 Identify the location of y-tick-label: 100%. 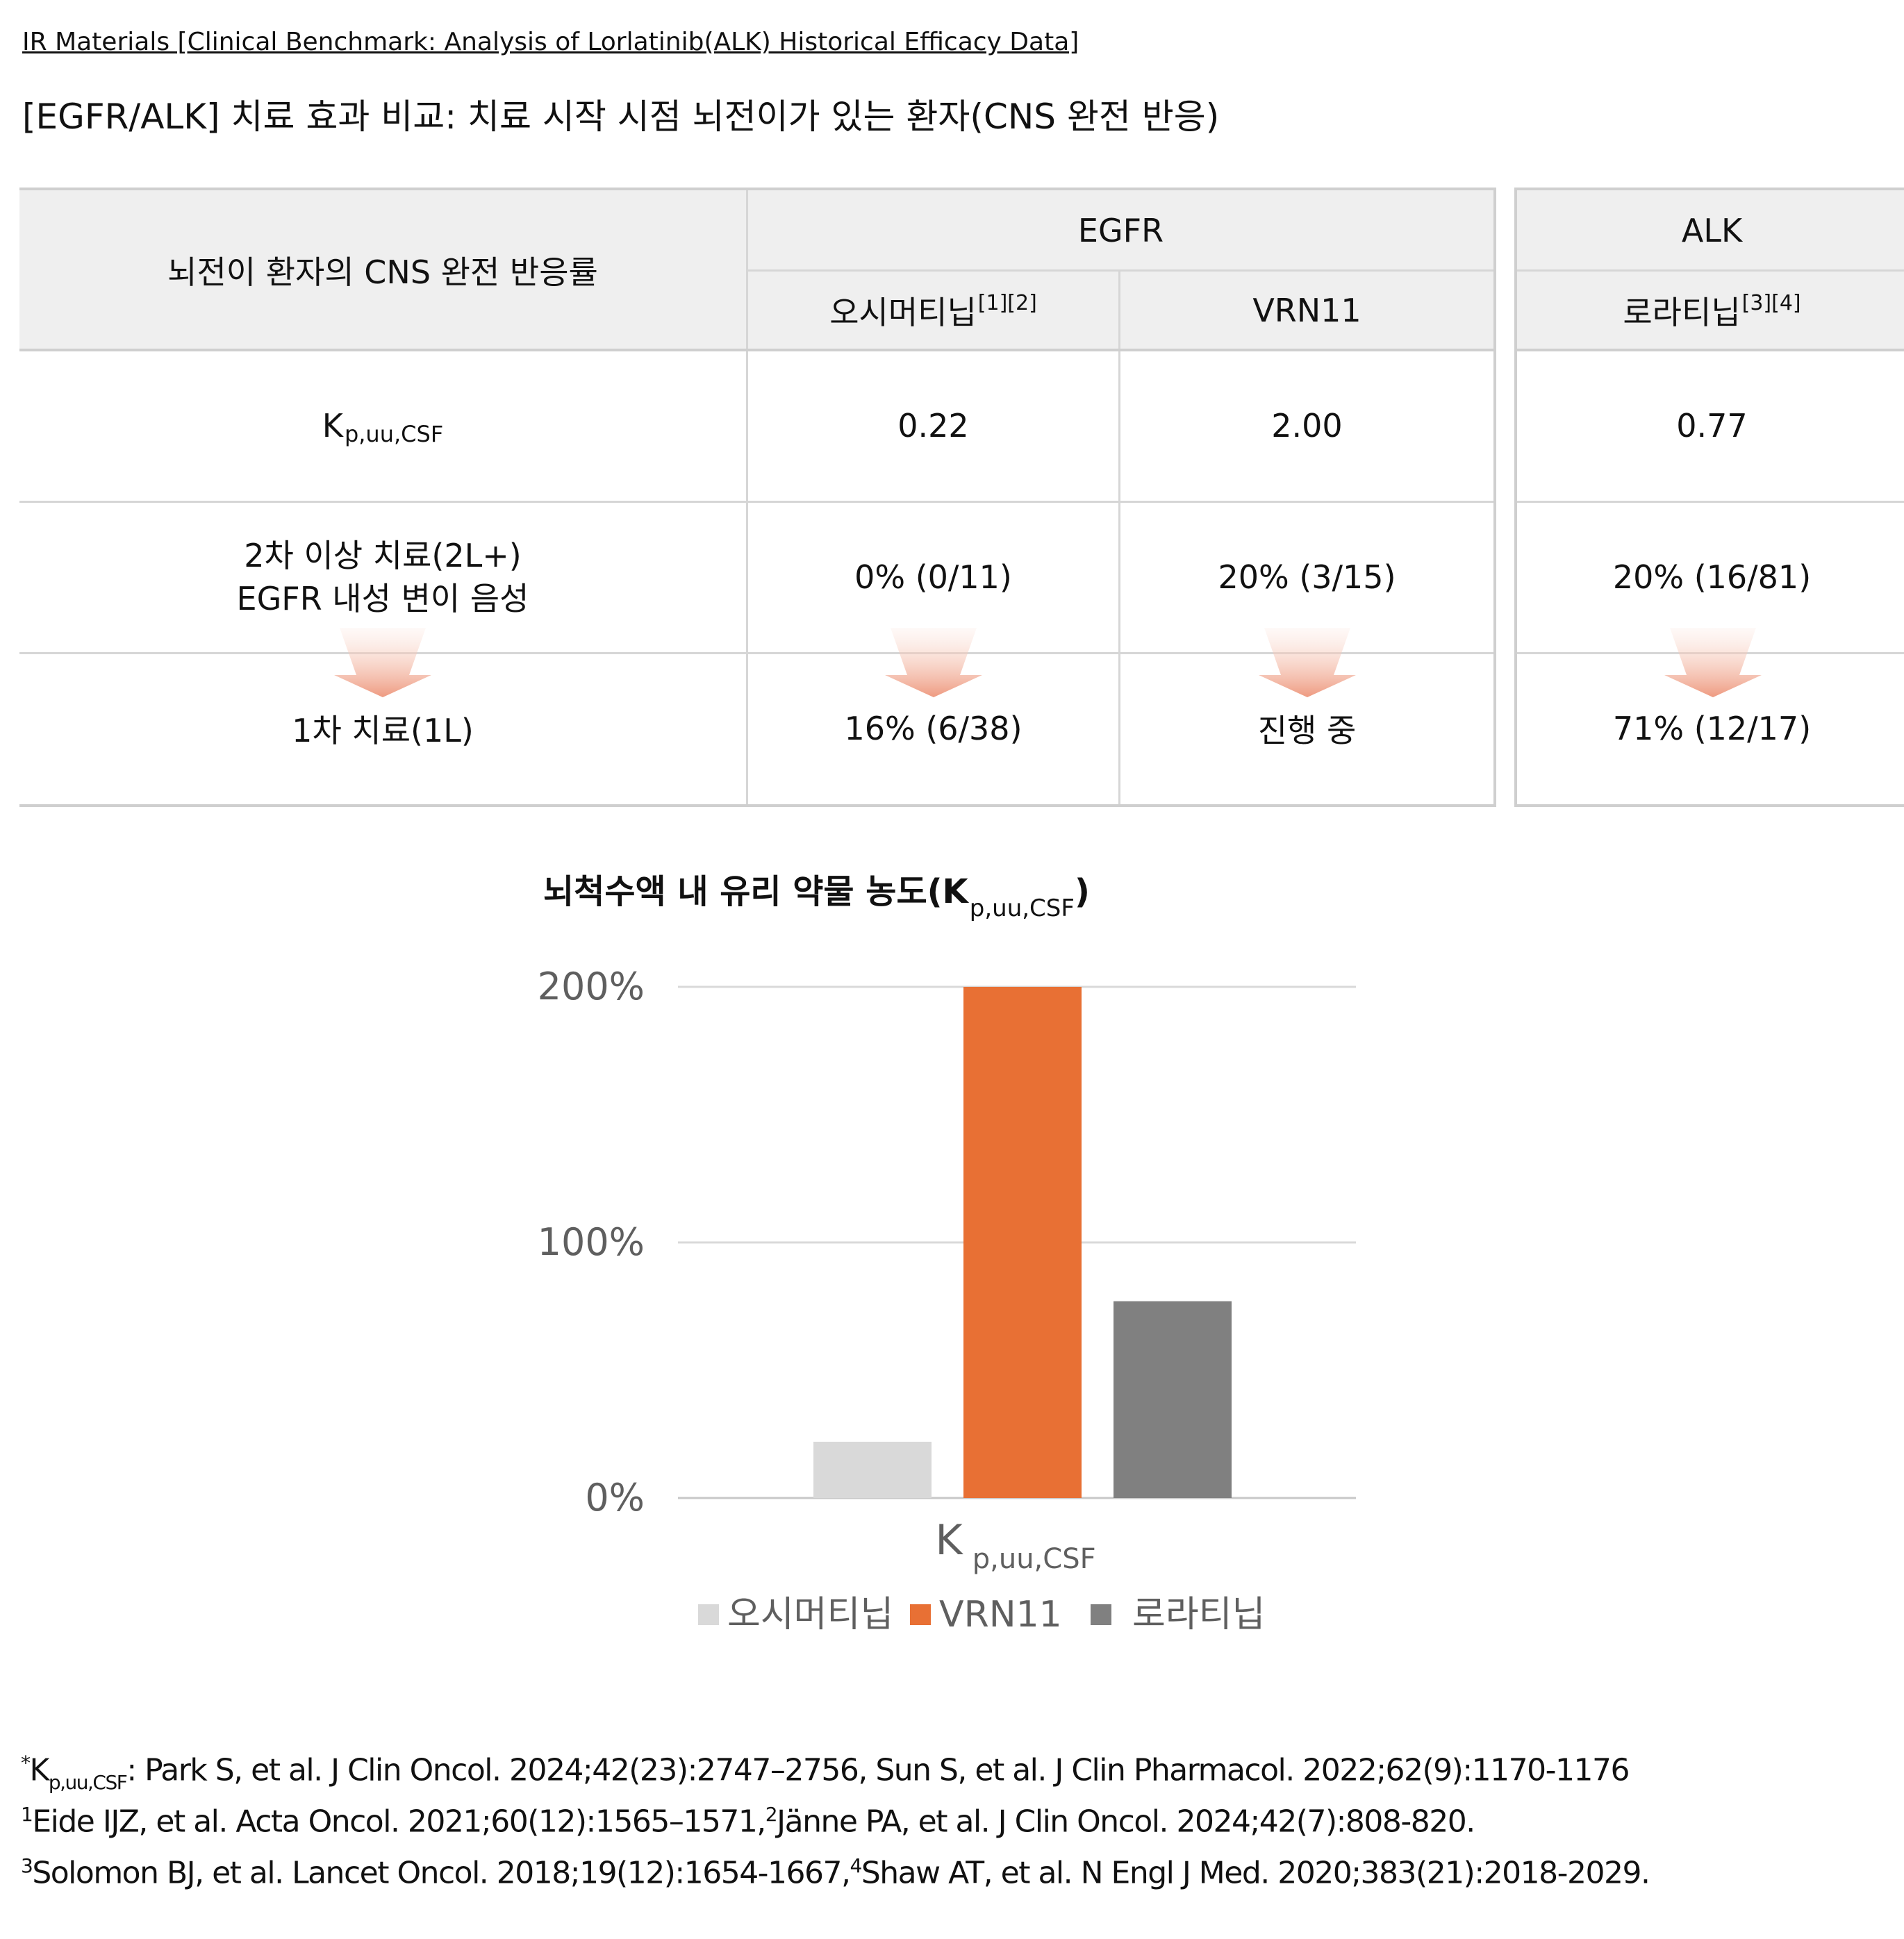
(591, 1242).